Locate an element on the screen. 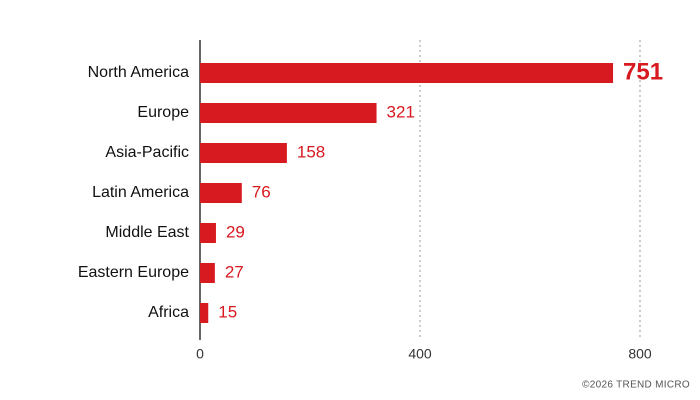  value-label: 15 is located at coordinates (227, 311).